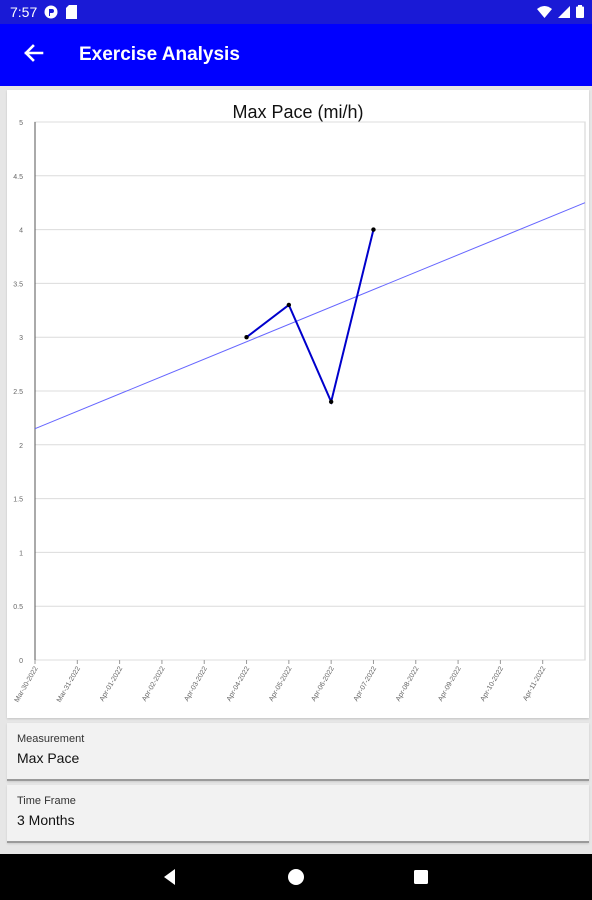  What do you see at coordinates (366, 683) in the screenshot?
I see `x-tick-label: Apr-07-2022` at bounding box center [366, 683].